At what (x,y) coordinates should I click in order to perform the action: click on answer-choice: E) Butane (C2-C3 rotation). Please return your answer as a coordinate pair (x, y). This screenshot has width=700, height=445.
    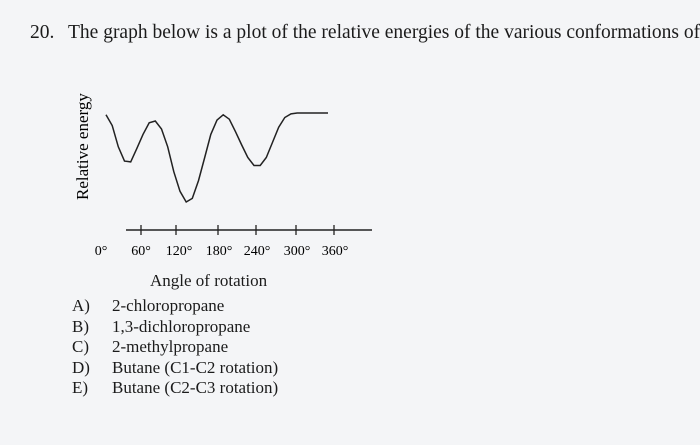
    Looking at the image, I should click on (175, 388).